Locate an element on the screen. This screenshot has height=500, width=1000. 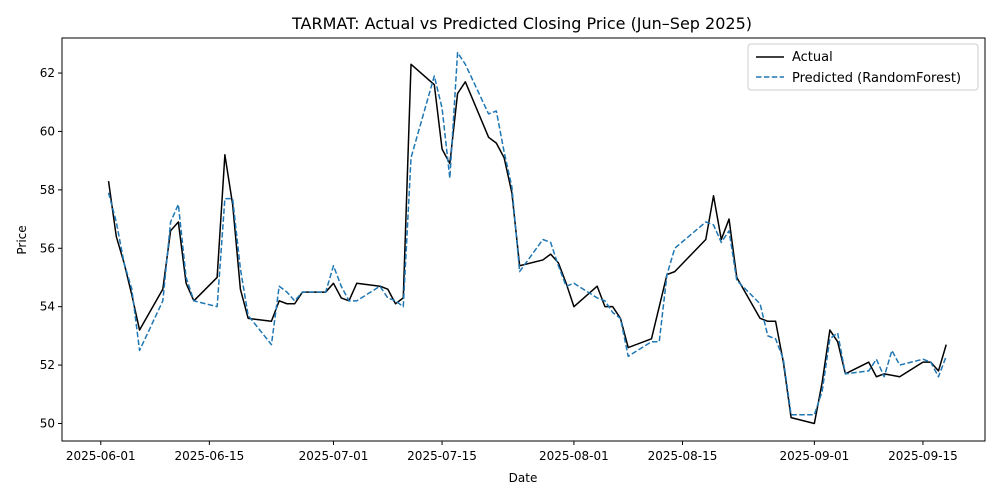
x-tick-label: 2025-07-01 is located at coordinates (334, 456).